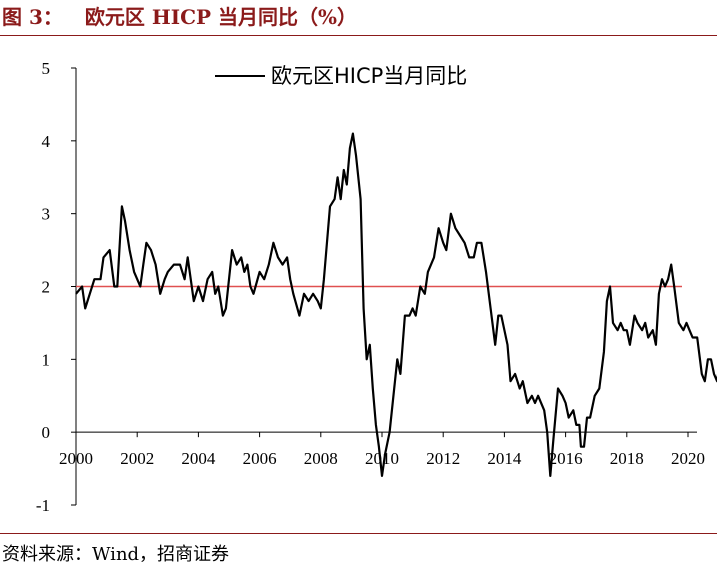 The width and height of the screenshot is (717, 567). Describe the element at coordinates (46, 432) in the screenshot. I see `y-tick-label: 0` at that location.